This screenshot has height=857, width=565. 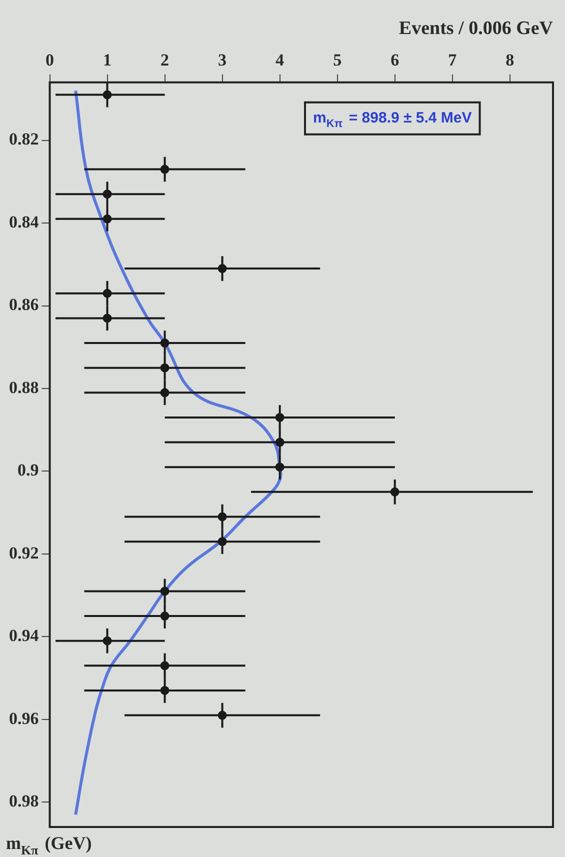 I want to click on x-tick-label: 5, so click(x=337, y=60).